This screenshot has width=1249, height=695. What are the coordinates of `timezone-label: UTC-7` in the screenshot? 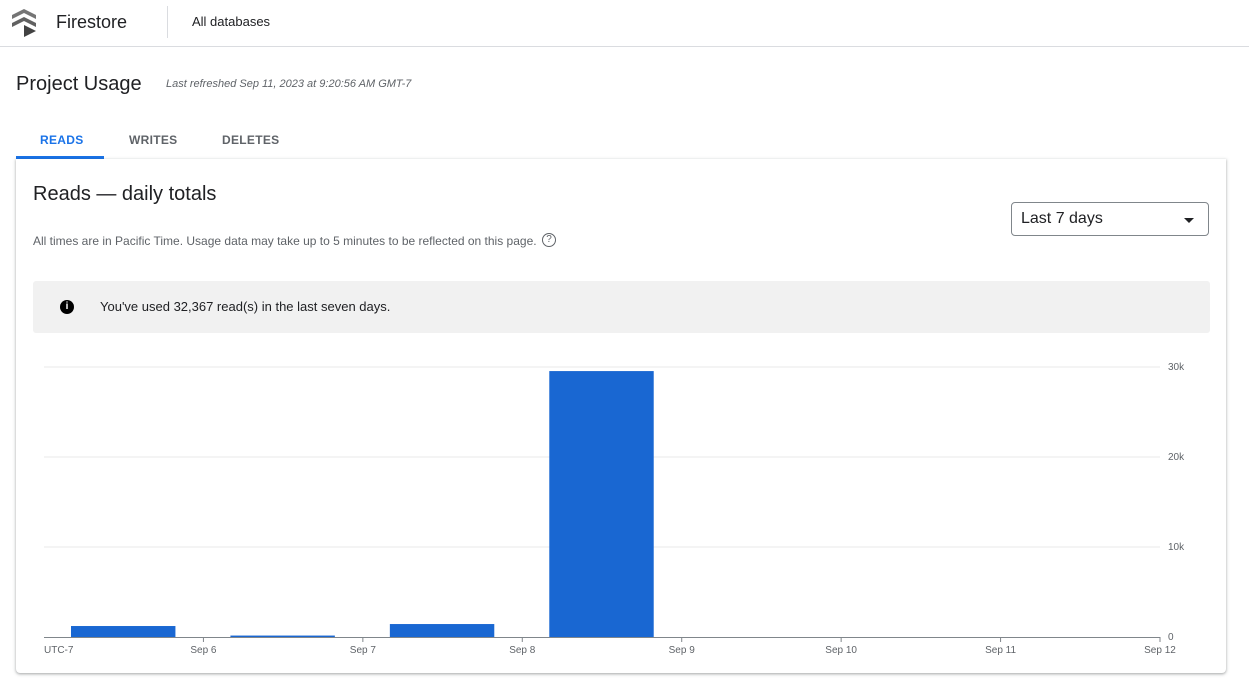 It's located at (59, 650).